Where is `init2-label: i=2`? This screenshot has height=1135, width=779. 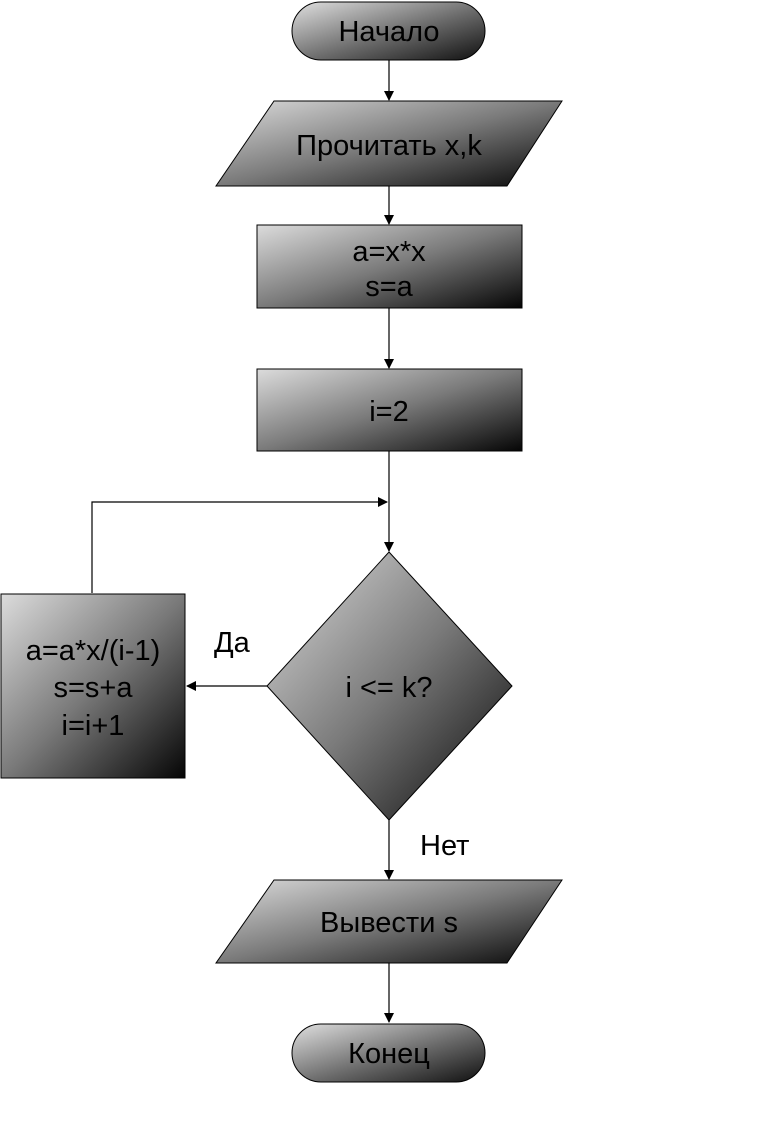
init2-label: i=2 is located at coordinates (389, 412).